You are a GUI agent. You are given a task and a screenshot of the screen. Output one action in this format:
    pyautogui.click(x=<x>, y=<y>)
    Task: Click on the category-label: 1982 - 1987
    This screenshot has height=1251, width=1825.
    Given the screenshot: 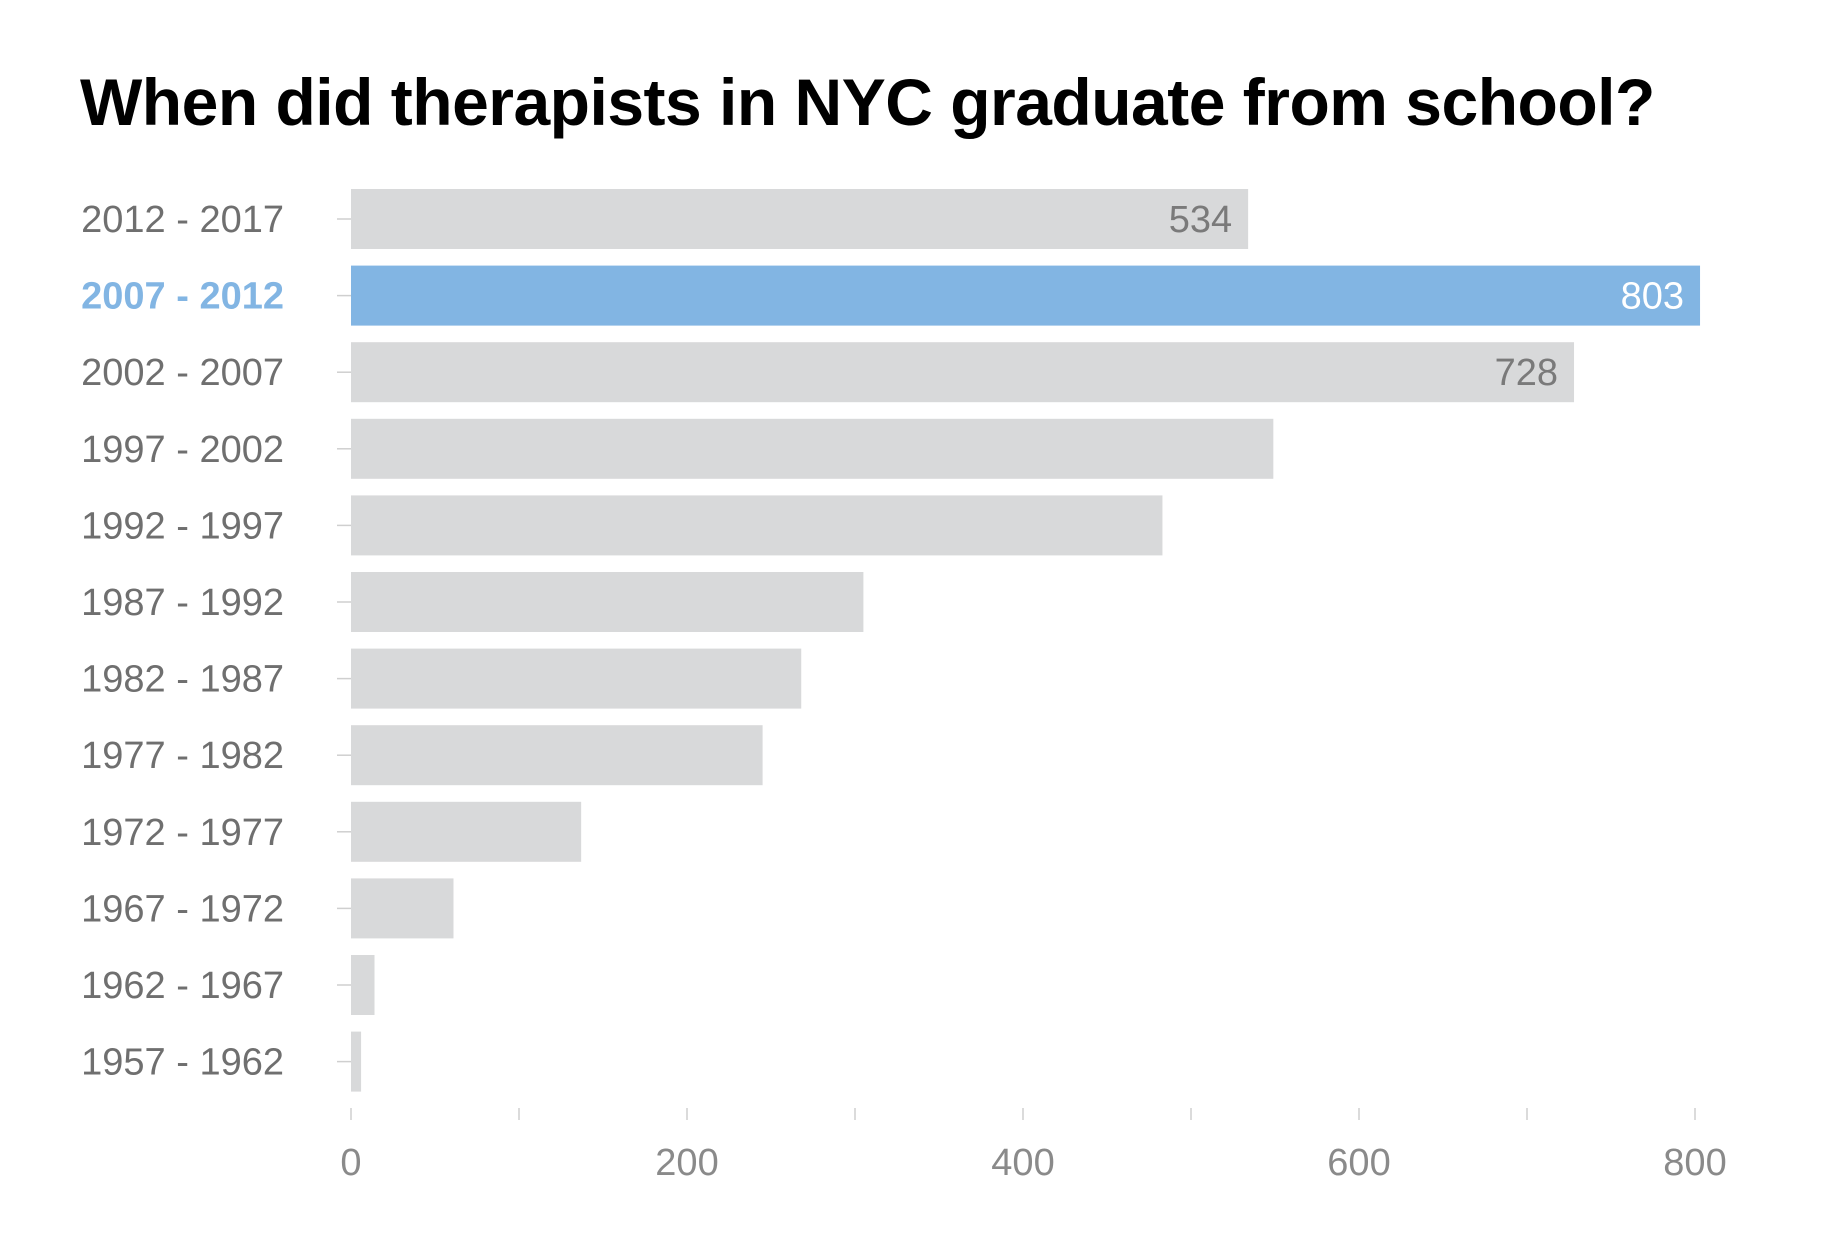 What is the action you would take?
    pyautogui.click(x=182, y=680)
    